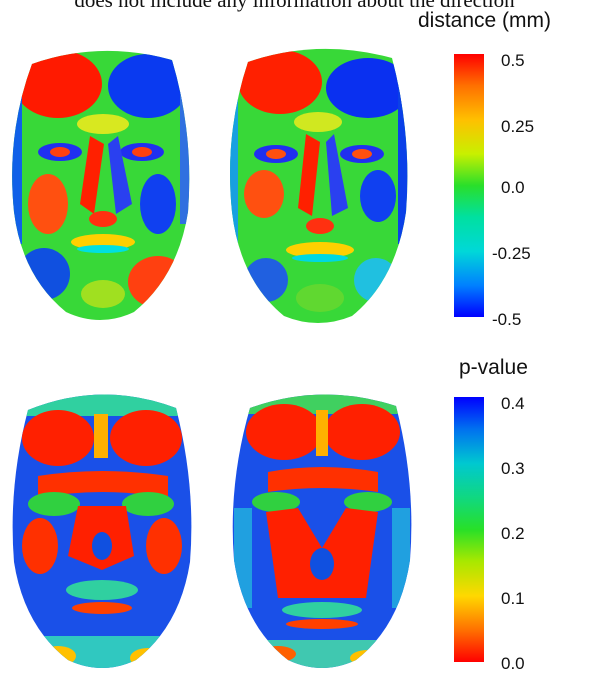 This screenshot has height=675, width=589. What do you see at coordinates (513, 663) in the screenshot?
I see `pvalue-tick-label: 0.0` at bounding box center [513, 663].